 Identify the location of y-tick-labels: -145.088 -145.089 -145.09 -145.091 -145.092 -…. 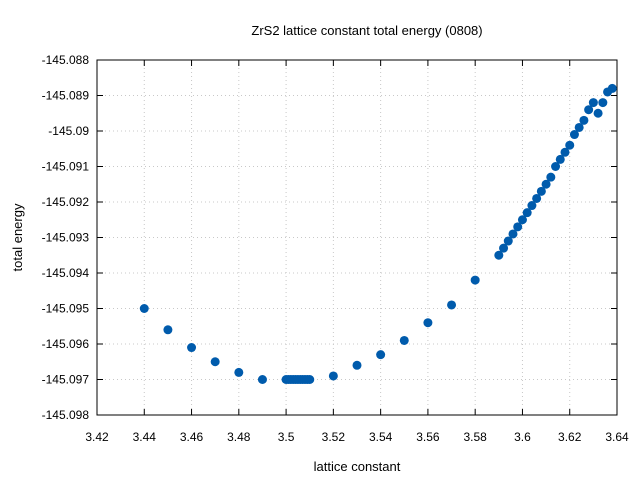
(66, 237).